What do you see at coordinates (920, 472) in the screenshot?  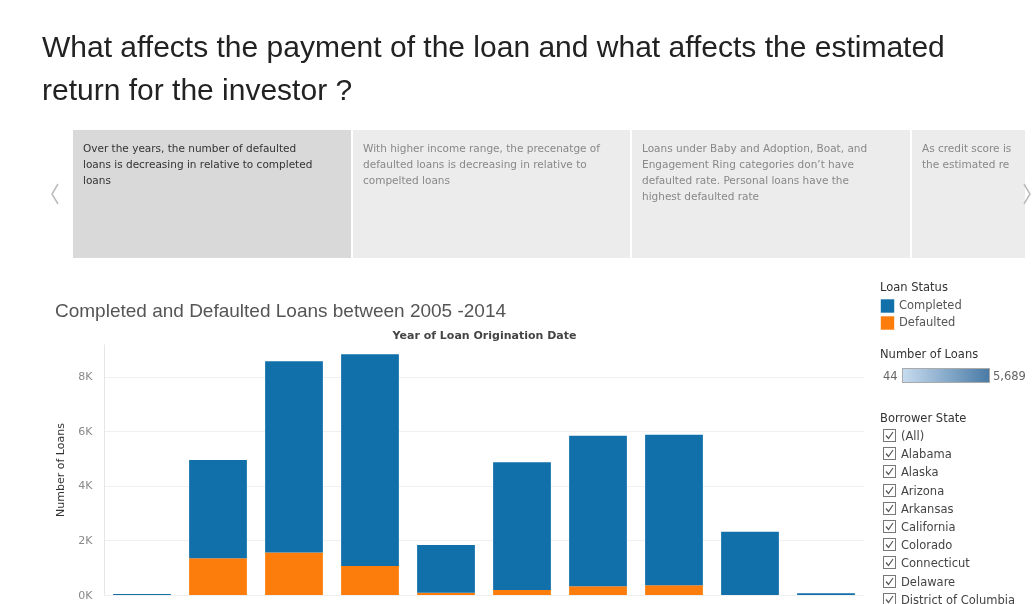 I see `text: Alaska` at bounding box center [920, 472].